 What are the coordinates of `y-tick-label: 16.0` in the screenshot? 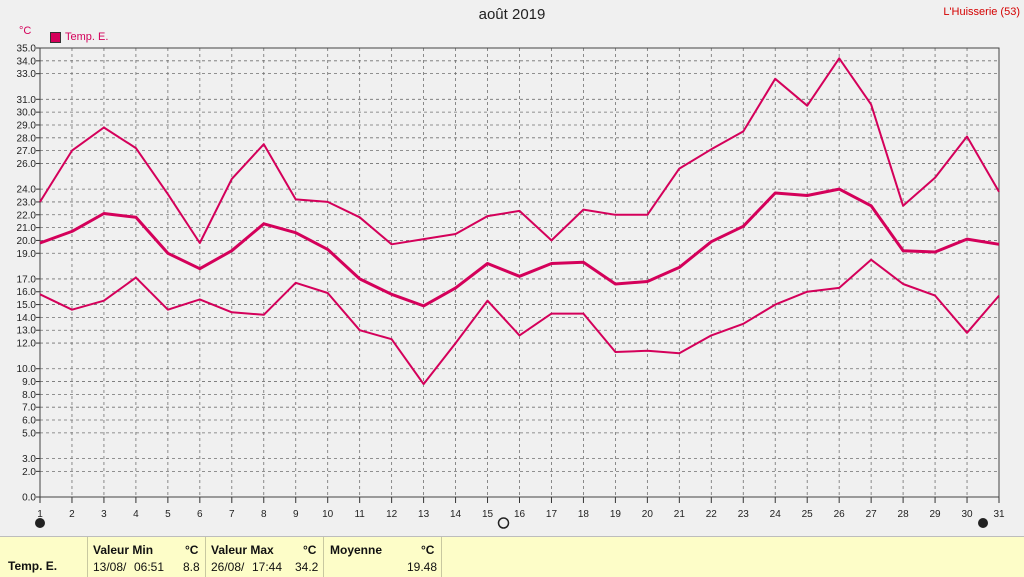 It's located at (27, 292).